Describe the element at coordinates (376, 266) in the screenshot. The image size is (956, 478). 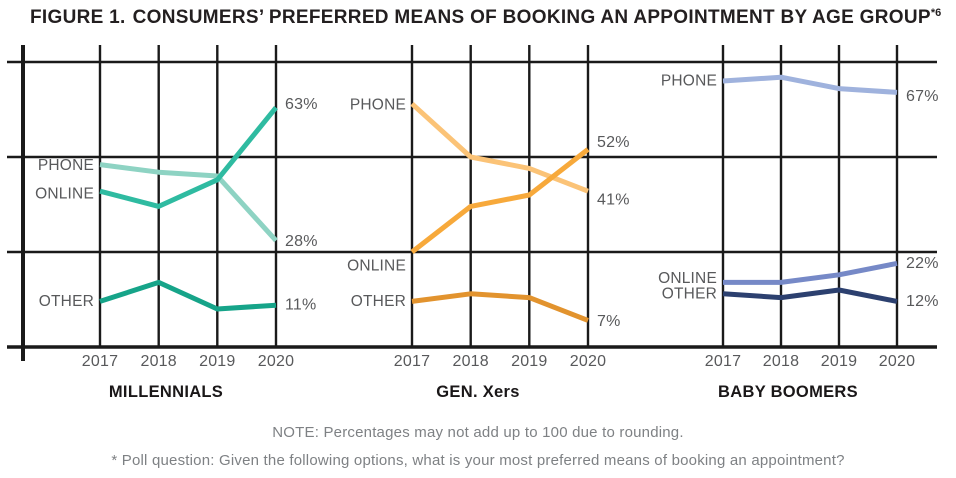
I see `series-label-gen-xers-online: ONLINE` at that location.